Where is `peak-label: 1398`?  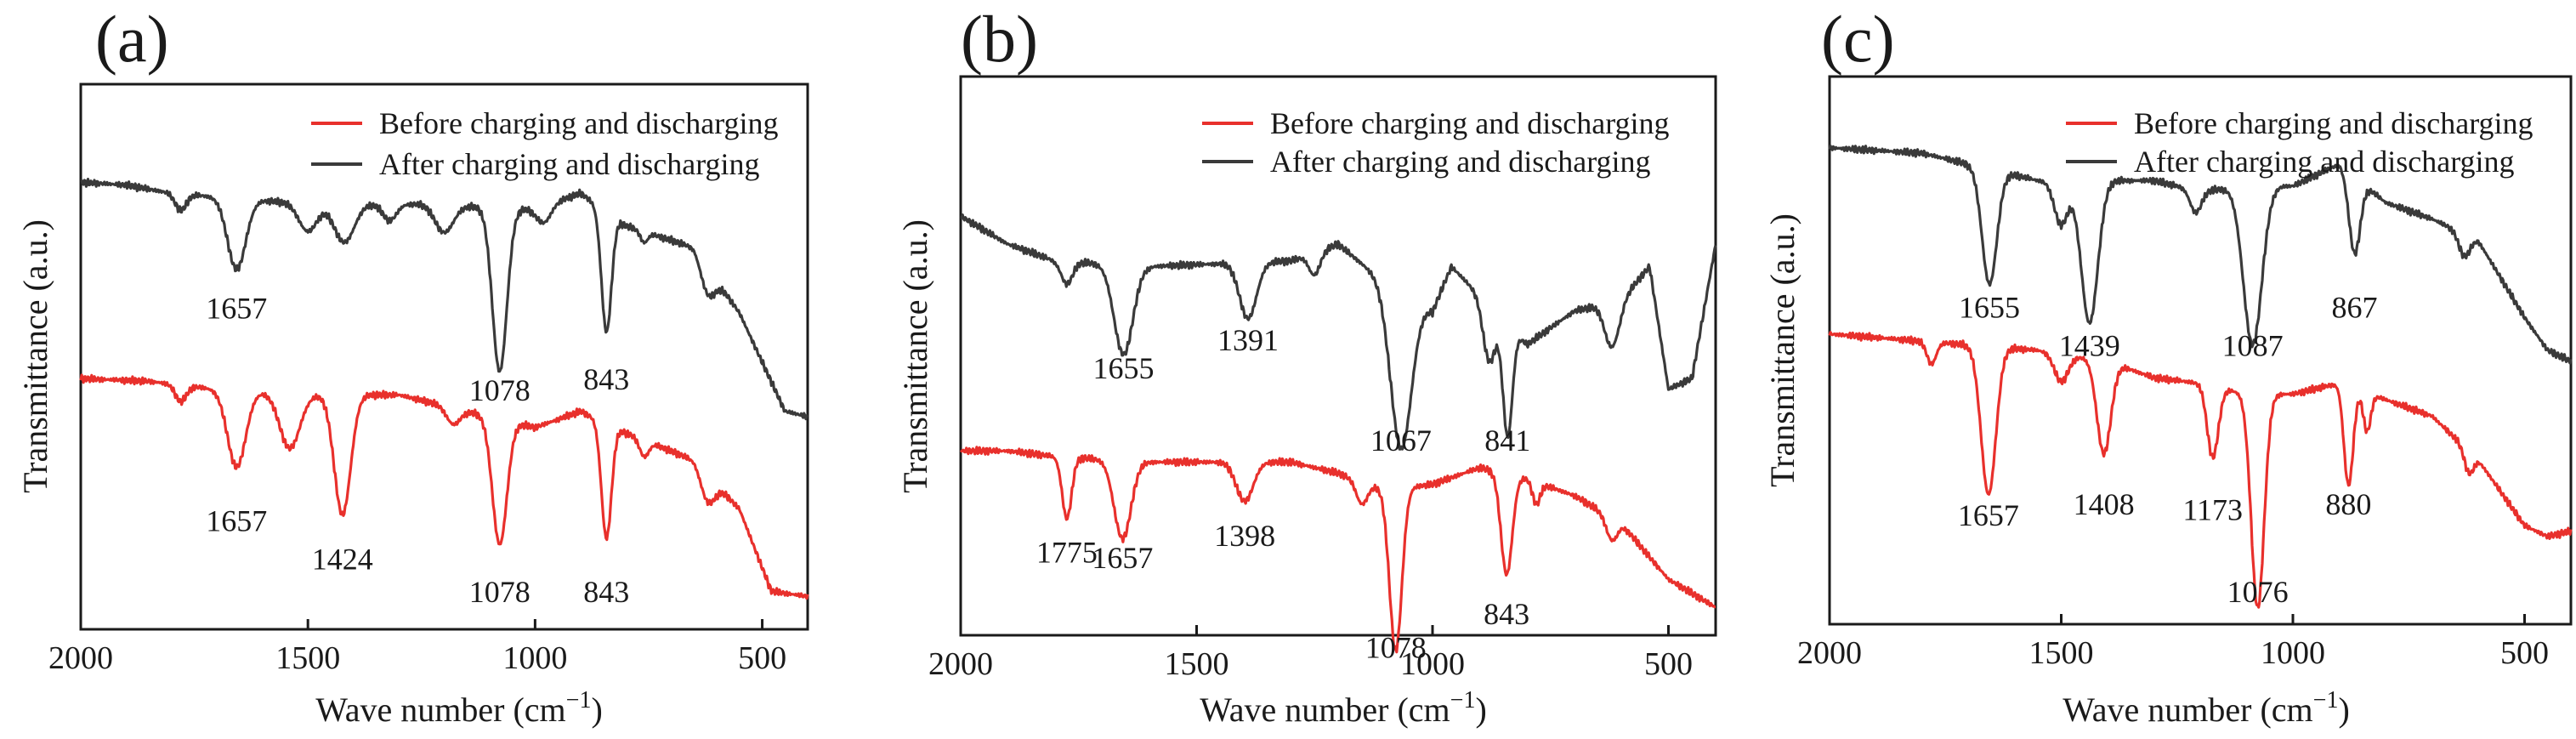
peak-label: 1398 is located at coordinates (1245, 536).